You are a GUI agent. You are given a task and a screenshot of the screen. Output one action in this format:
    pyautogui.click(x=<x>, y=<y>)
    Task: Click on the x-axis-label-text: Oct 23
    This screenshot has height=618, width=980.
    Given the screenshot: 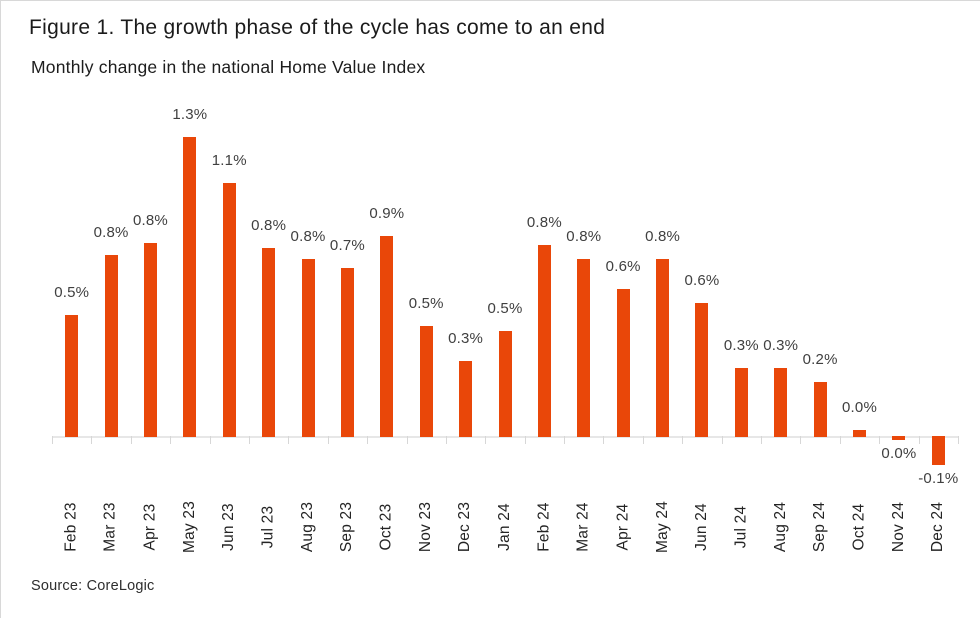 What is the action you would take?
    pyautogui.click(x=386, y=527)
    